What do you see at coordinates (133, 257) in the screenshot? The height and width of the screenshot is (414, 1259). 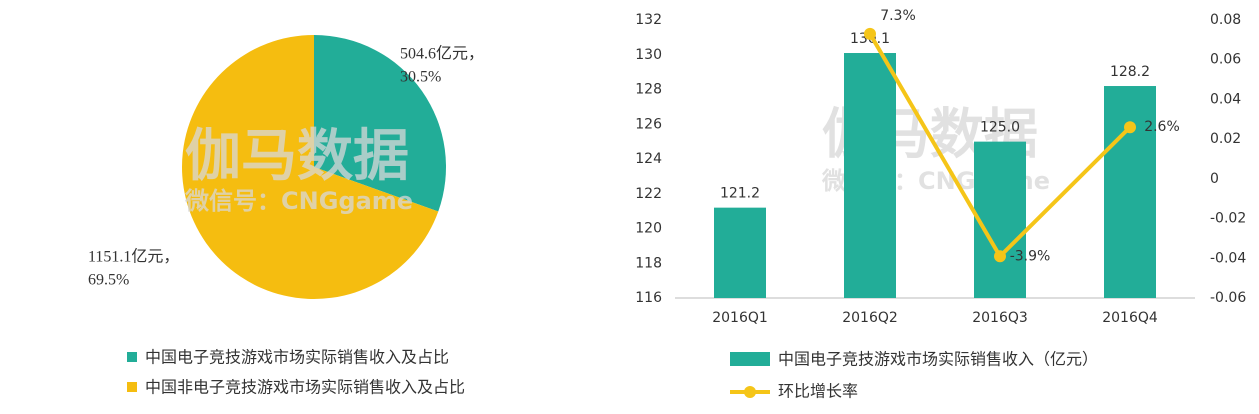 I see `value-label: 1151.1亿元，` at bounding box center [133, 257].